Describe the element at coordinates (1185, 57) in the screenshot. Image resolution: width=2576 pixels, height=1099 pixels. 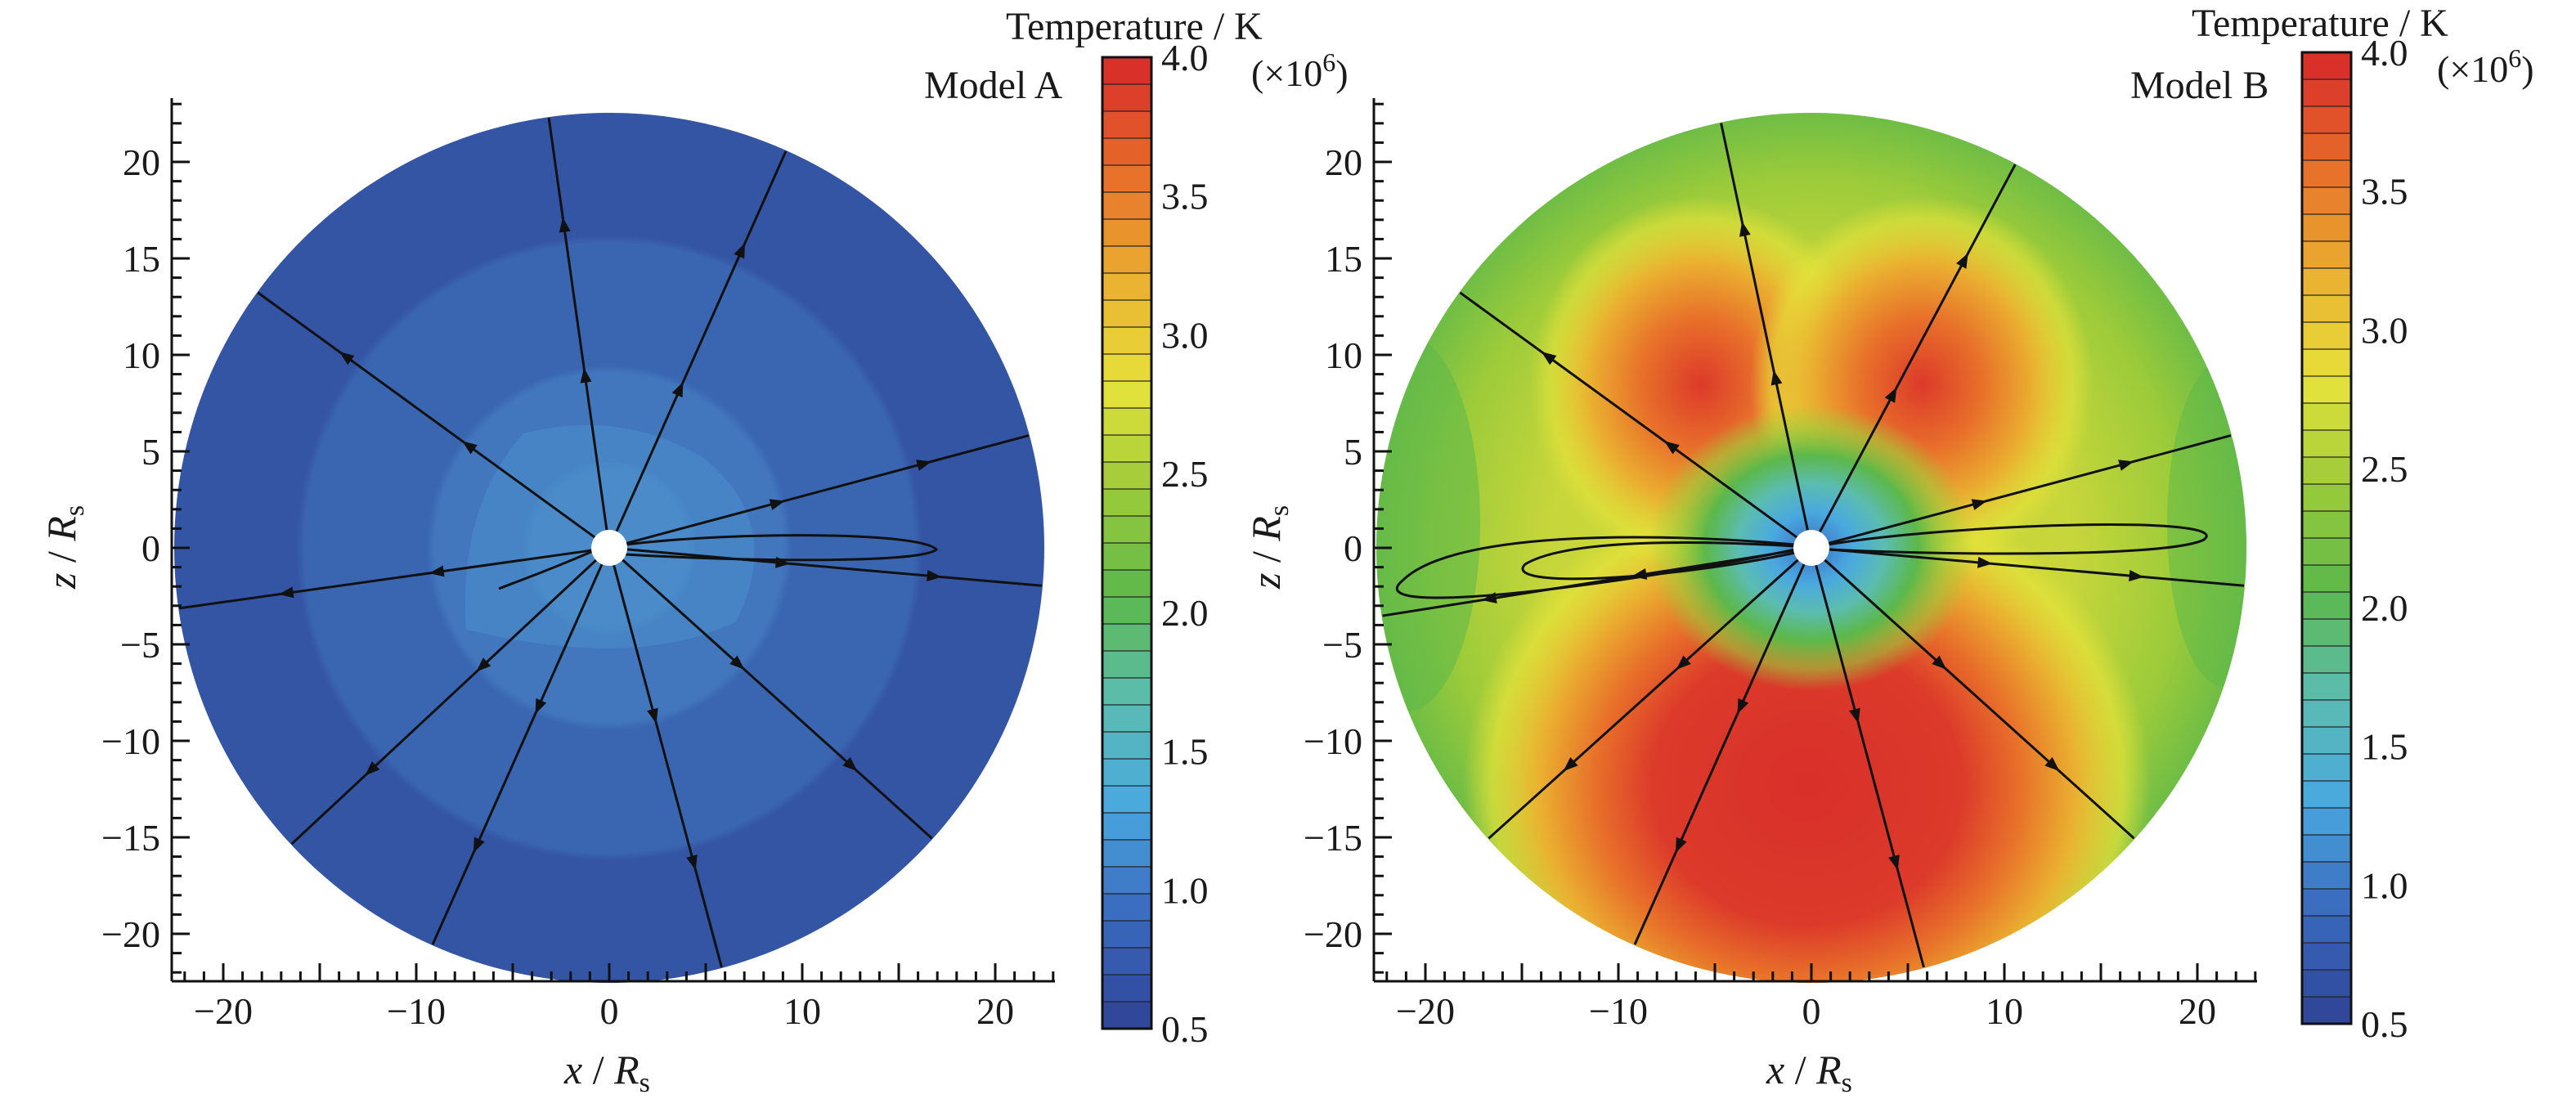
I see `colorbar-tick-label: 4.0` at that location.